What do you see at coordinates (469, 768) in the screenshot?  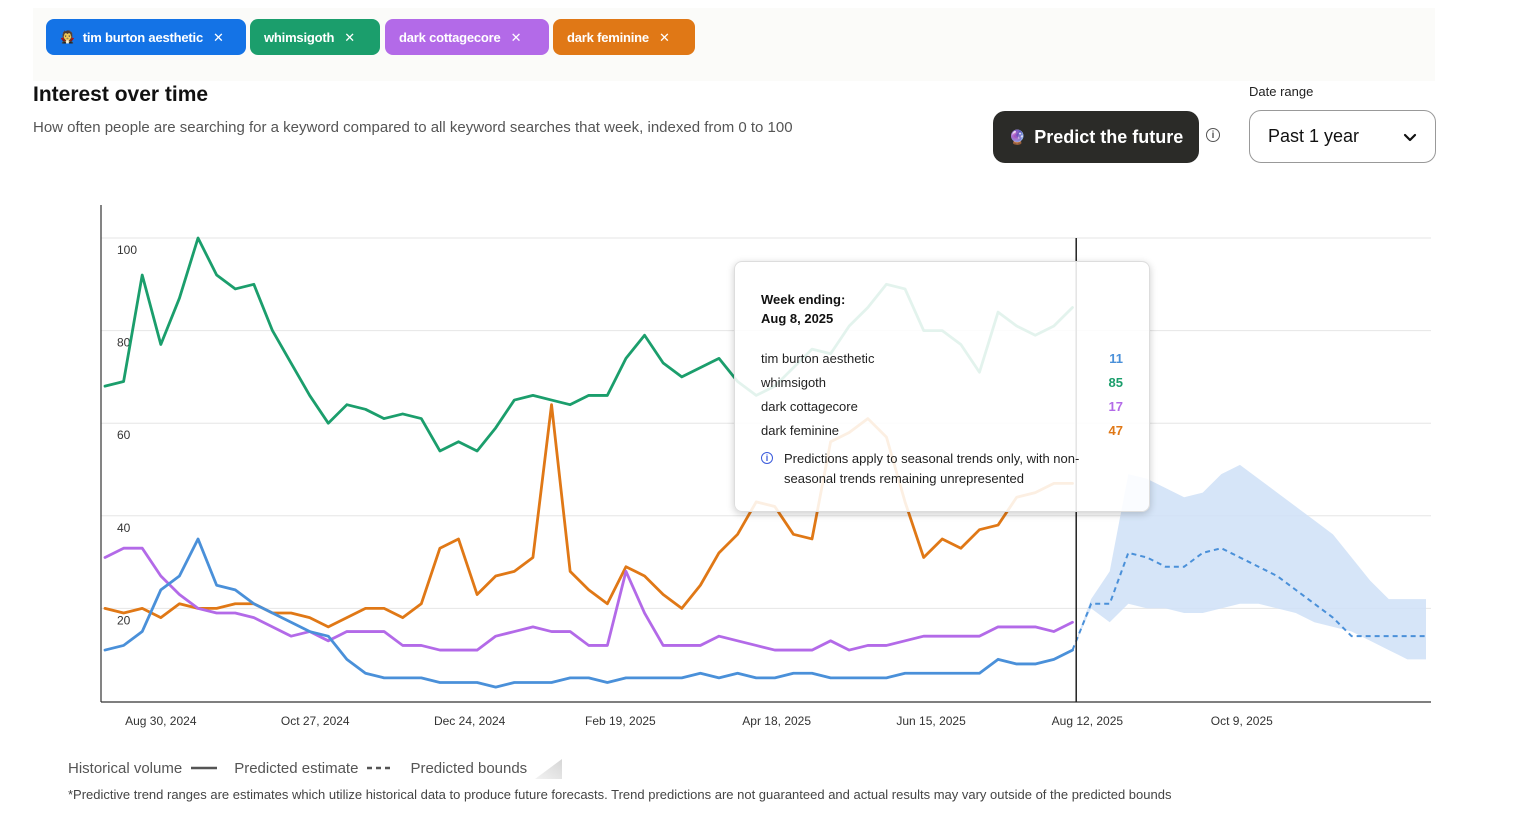 I see `legend-predicted-bounds-label: Predicted bounds` at bounding box center [469, 768].